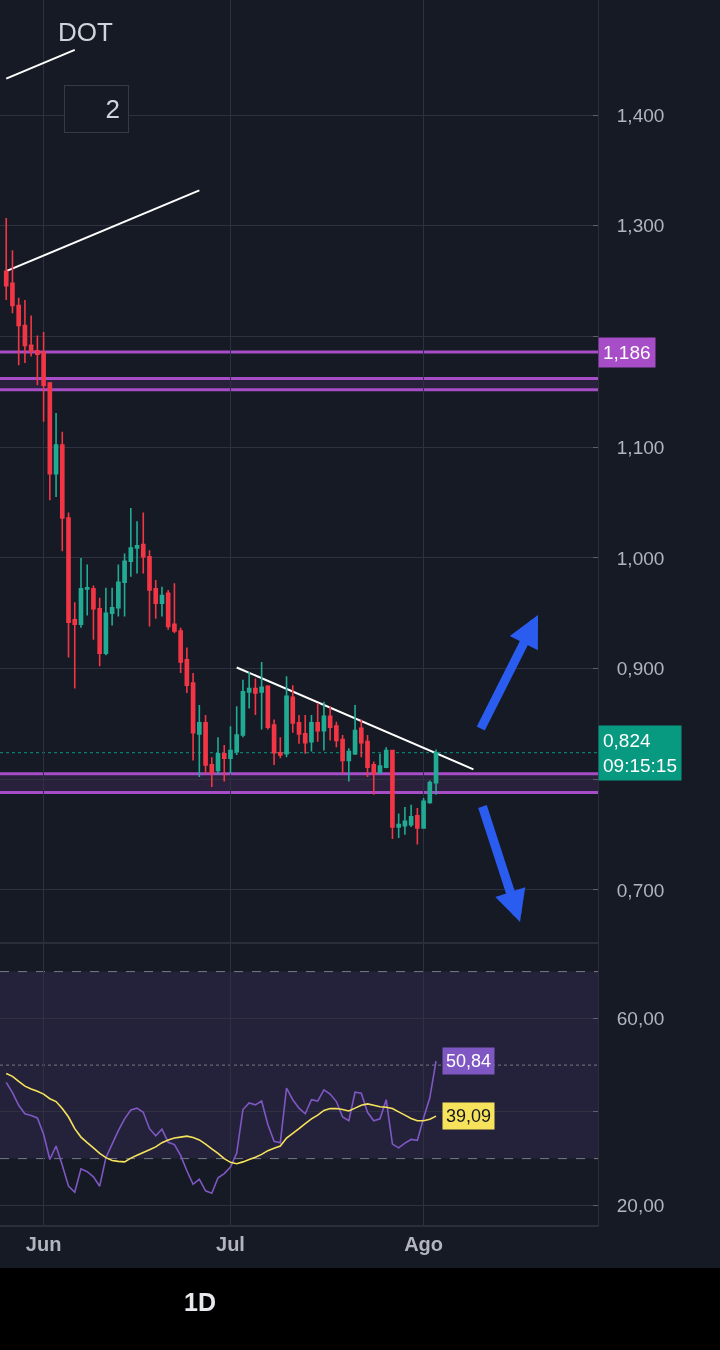 This screenshot has width=720, height=1350. I want to click on data-label: 39,09, so click(469, 1116).